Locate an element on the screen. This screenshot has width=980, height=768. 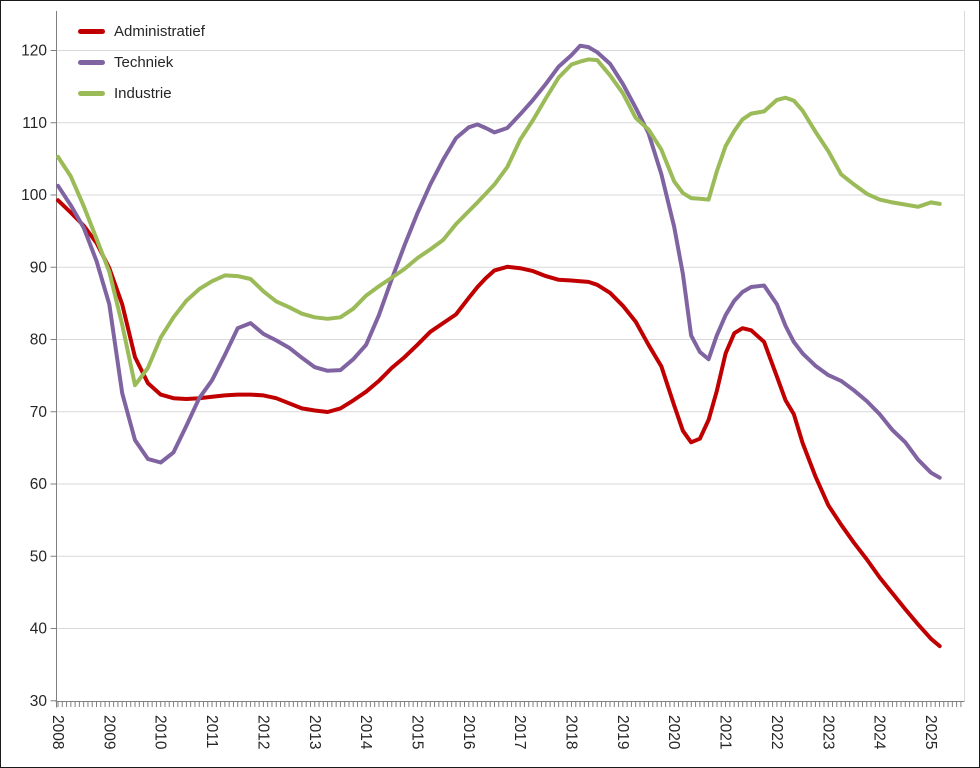
x-tick-label-2017: 2017 is located at coordinates (519, 732).